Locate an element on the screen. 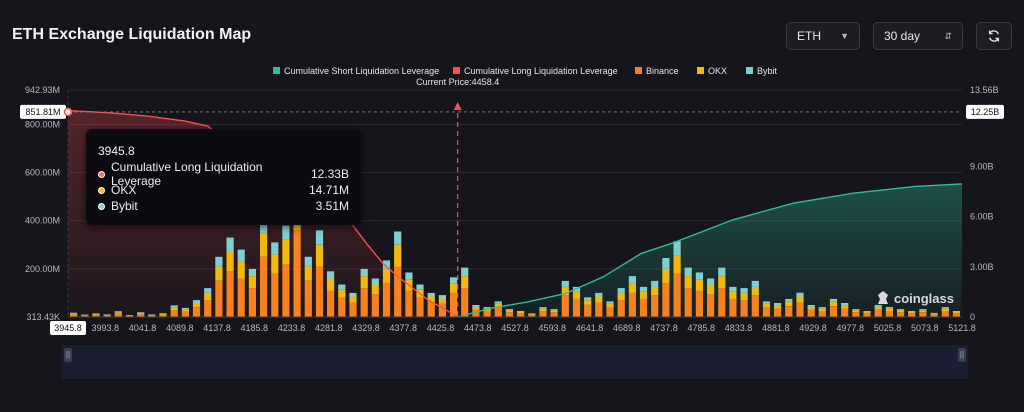 The height and width of the screenshot is (412, 1024). zoom-scrollbar is located at coordinates (515, 362).